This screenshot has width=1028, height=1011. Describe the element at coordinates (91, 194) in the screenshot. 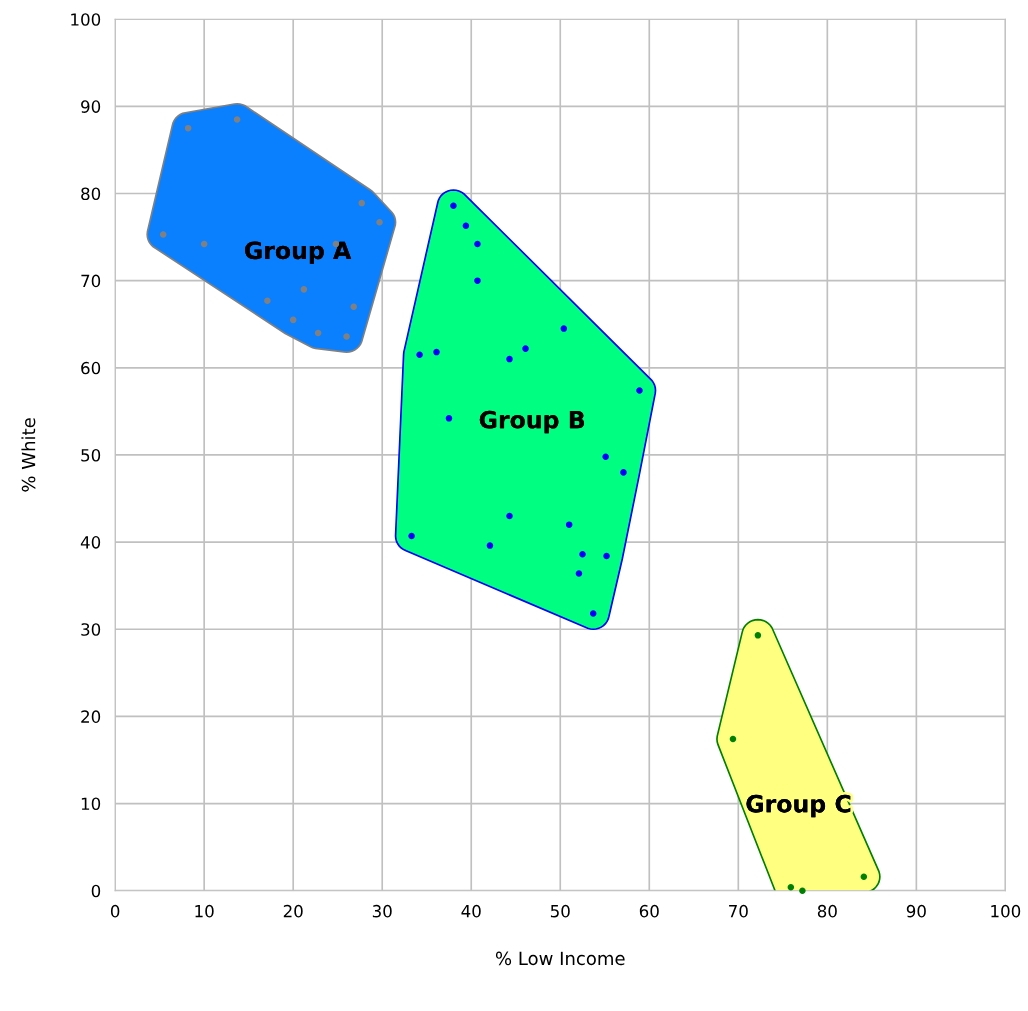

I see `y-tick-label: 80` at that location.